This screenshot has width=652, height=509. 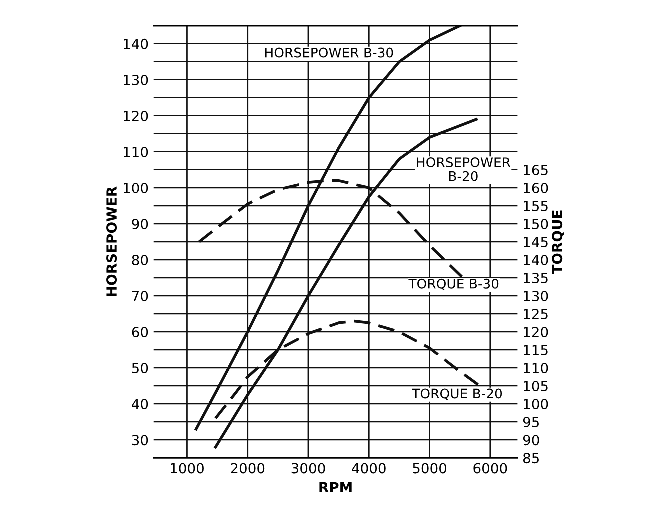 I want to click on y2-tick-label: 165, so click(x=536, y=170).